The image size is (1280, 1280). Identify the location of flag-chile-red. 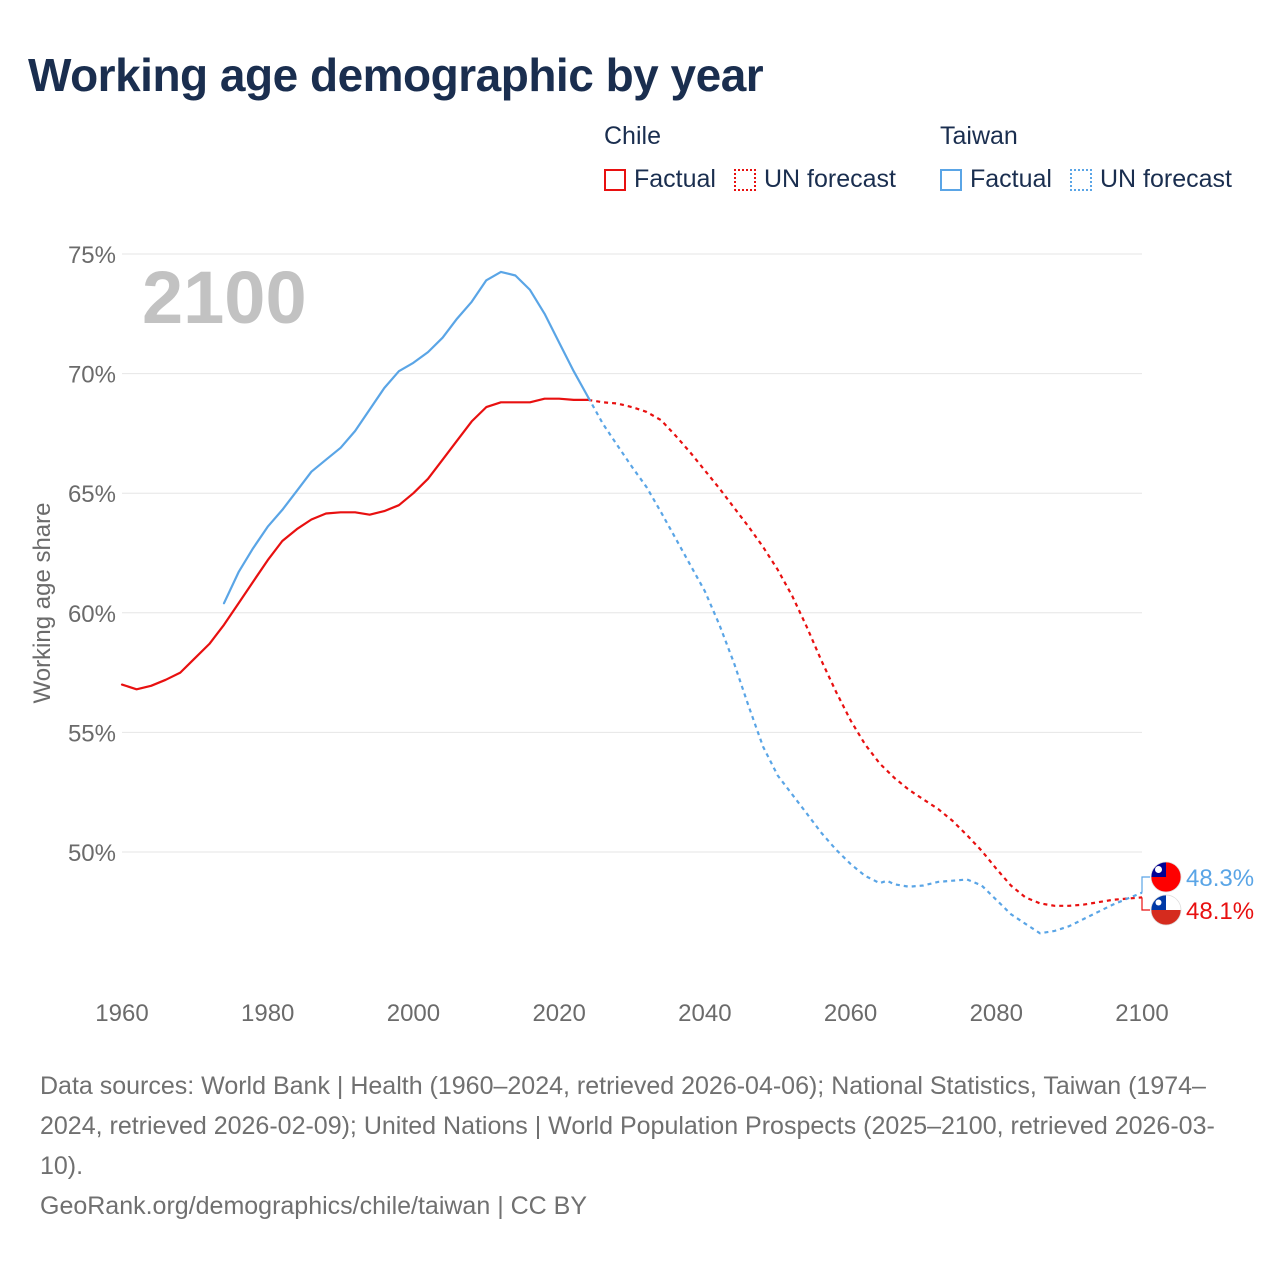
(1166, 917).